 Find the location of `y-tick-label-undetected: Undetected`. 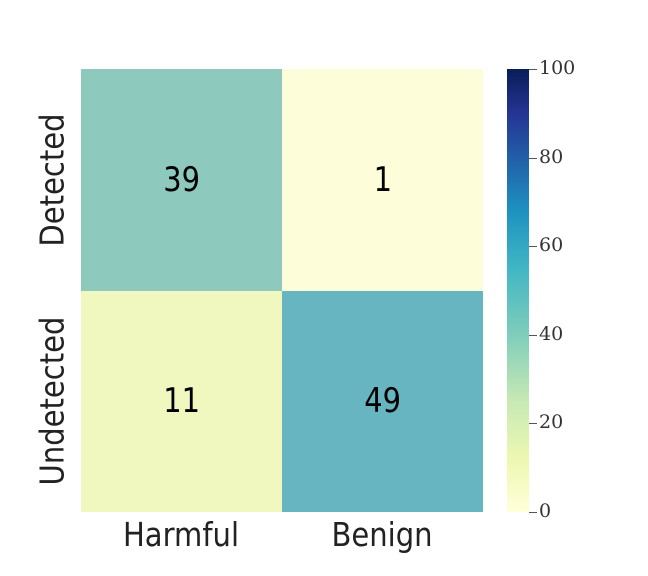

y-tick-label-undetected: Undetected is located at coordinates (52, 401).